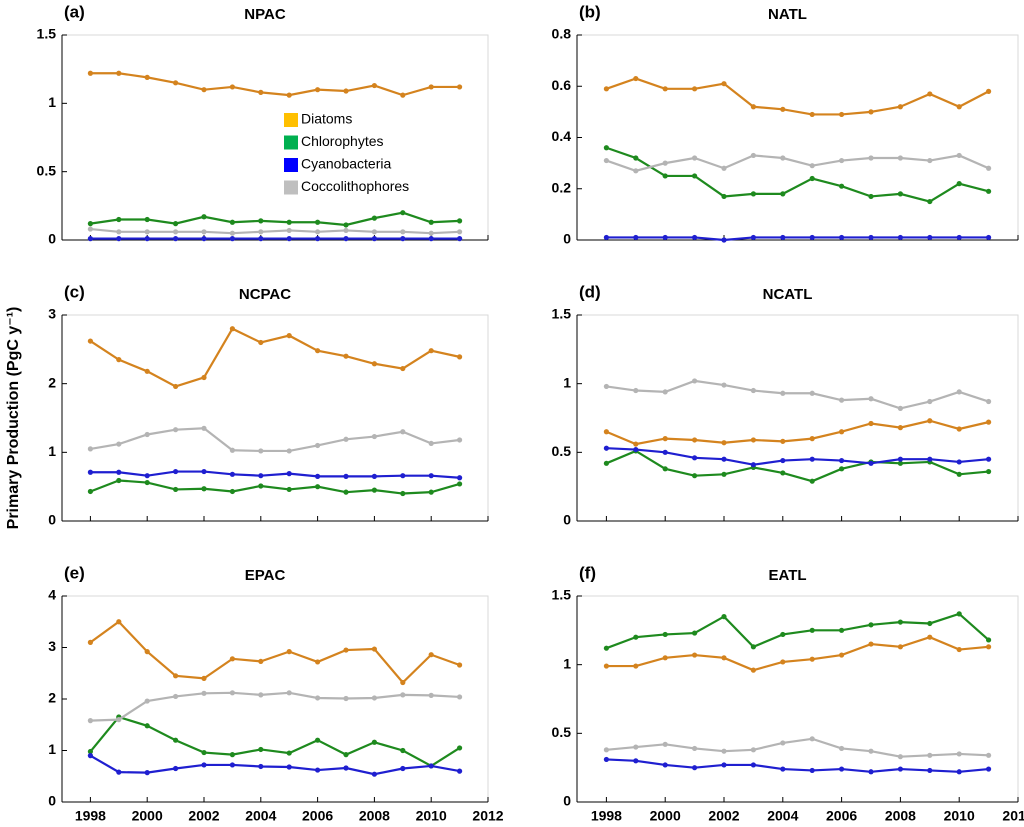  Describe the element at coordinates (590, 11) in the screenshot. I see `panel-label: (b)` at that location.